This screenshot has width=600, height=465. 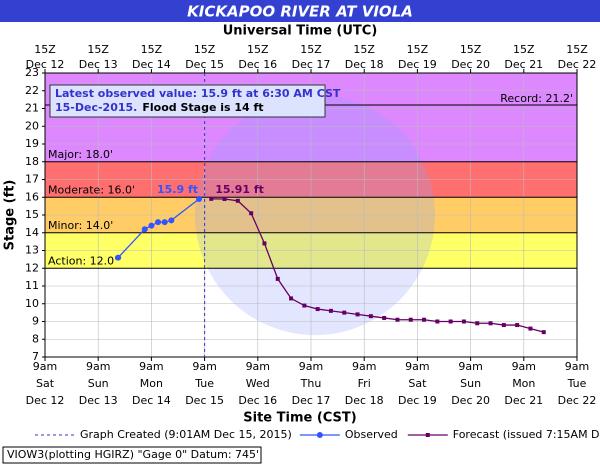 I want to click on flood-label: Major: 18.0', so click(x=80, y=154).